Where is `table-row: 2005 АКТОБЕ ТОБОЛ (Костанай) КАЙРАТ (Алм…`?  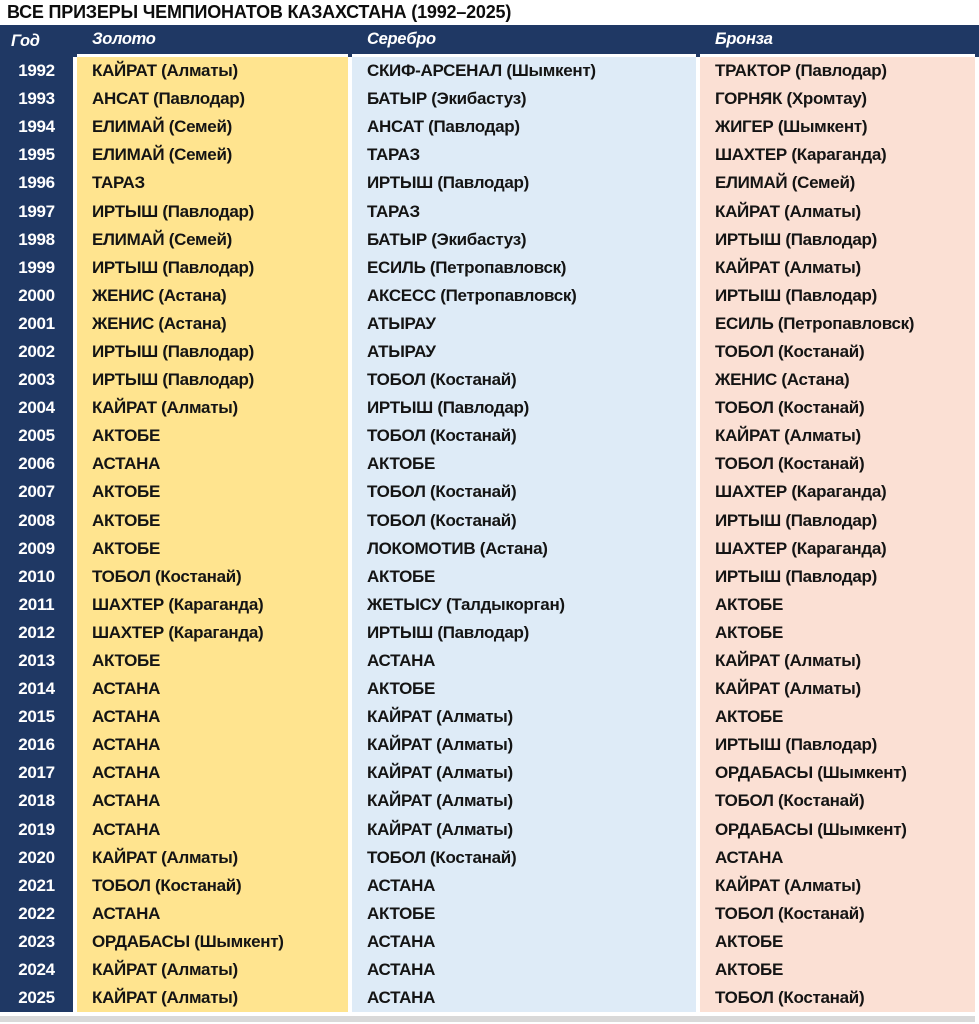 table-row: 2005 АКТОБЕ ТОБОЛ (Костанай) КАЙРАТ (Алм… is located at coordinates (489, 436).